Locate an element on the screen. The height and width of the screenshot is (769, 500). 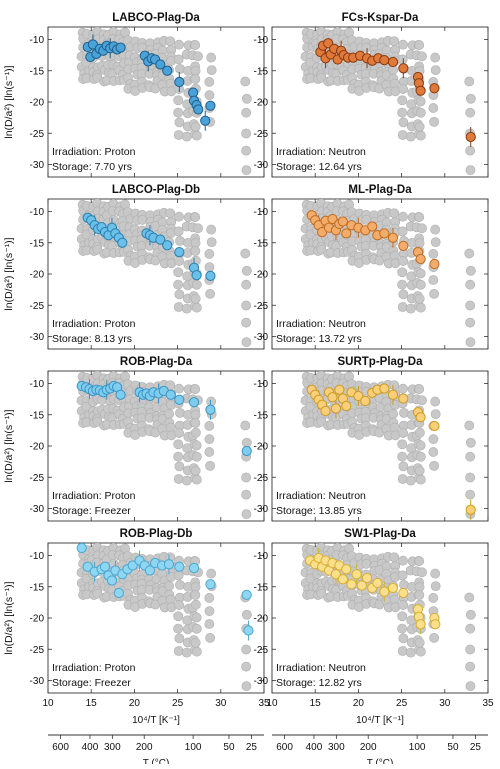
temperature-tick-label: 300 is located at coordinates (112, 747).